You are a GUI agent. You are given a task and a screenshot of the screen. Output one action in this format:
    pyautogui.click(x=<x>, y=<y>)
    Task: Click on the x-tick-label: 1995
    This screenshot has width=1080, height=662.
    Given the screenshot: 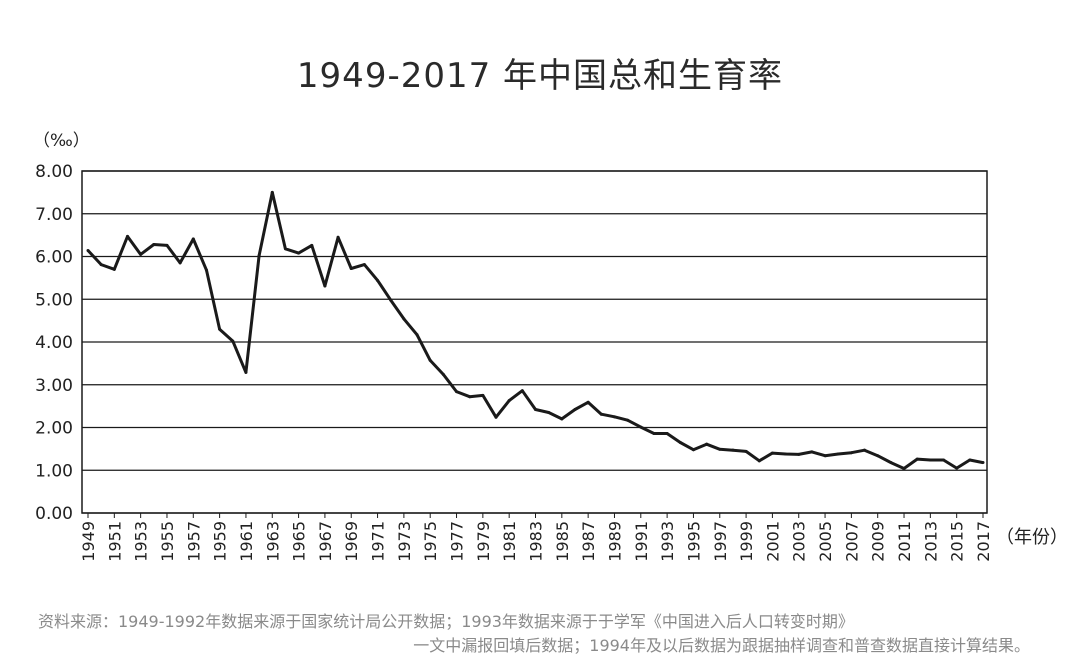 What is the action you would take?
    pyautogui.click(x=693, y=541)
    